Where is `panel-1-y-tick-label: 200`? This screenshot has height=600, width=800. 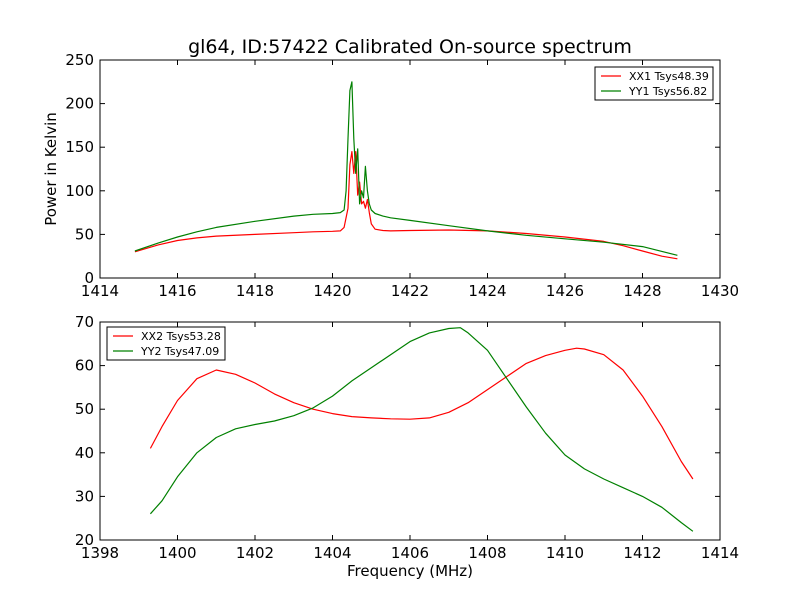 panel-1-y-tick-label: 200 is located at coordinates (79, 104).